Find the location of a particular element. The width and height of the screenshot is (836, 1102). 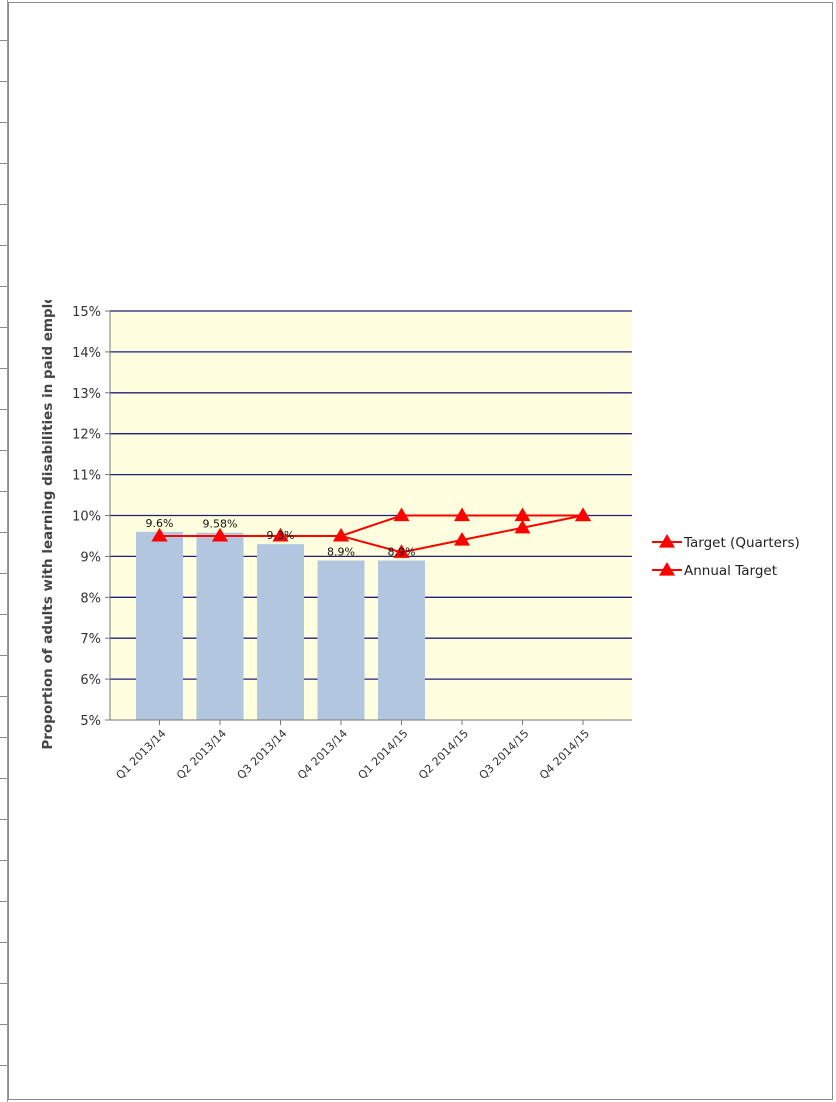

data-label: 9.3% is located at coordinates (281, 535).